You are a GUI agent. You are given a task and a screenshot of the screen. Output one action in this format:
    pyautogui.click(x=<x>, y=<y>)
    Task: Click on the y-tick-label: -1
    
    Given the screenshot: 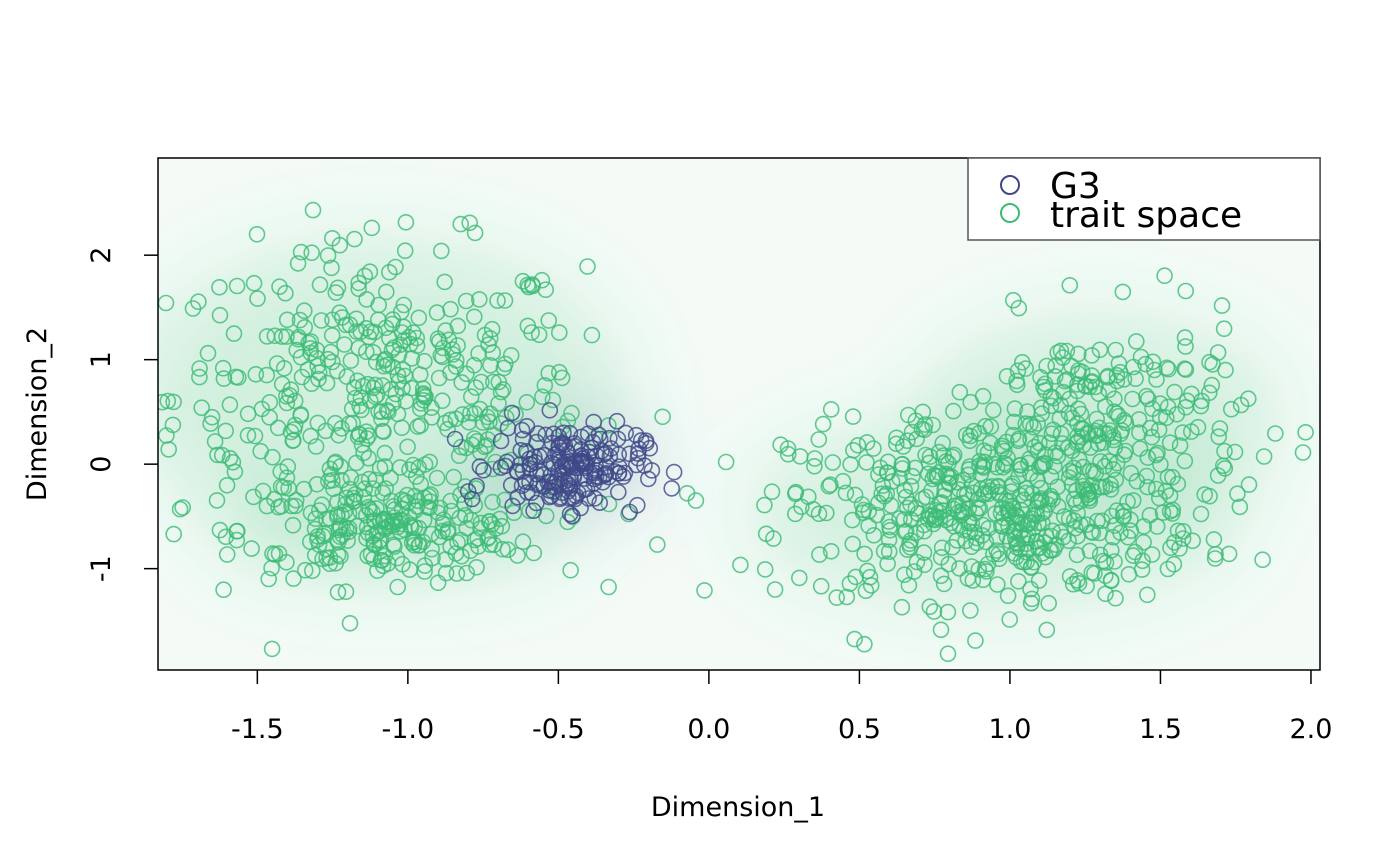 What is the action you would take?
    pyautogui.click(x=101, y=568)
    